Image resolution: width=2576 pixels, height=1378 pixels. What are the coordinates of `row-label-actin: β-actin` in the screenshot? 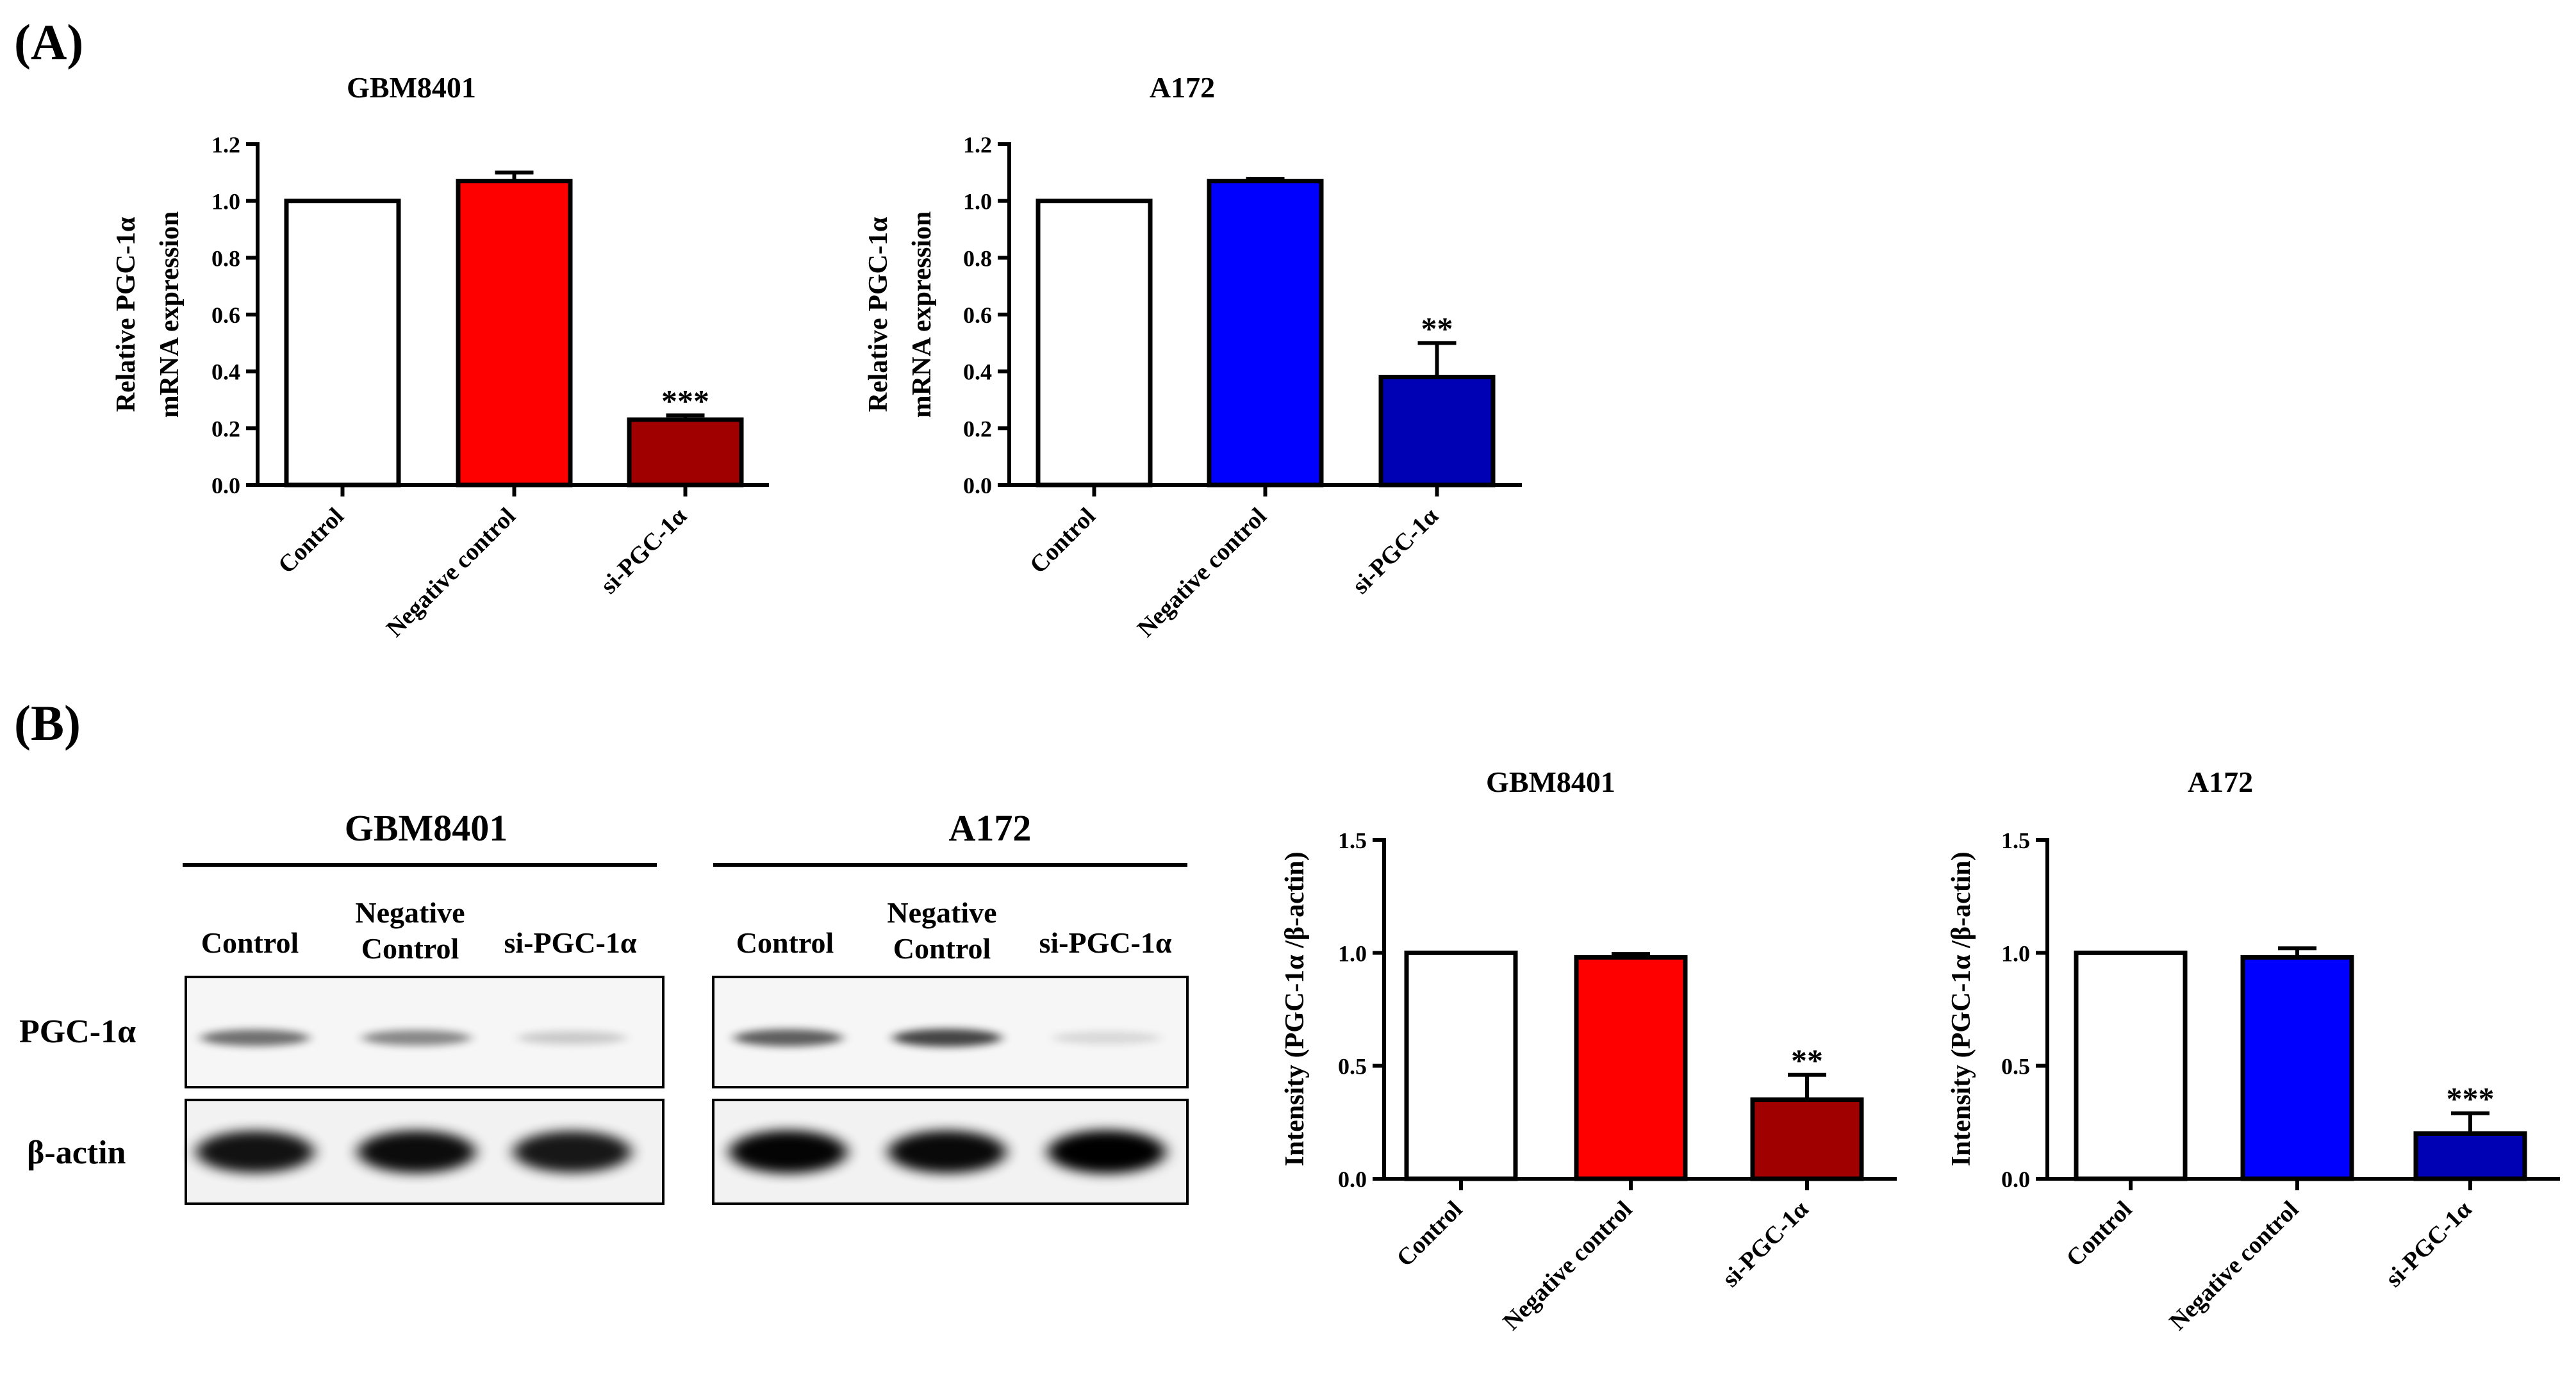 It's located at (76, 1153).